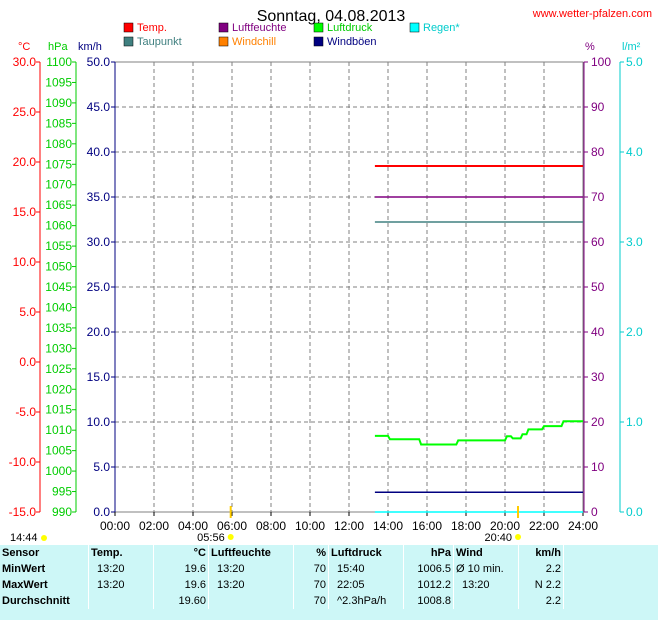  I want to click on pressure-tick-label: 1000, so click(58, 471).